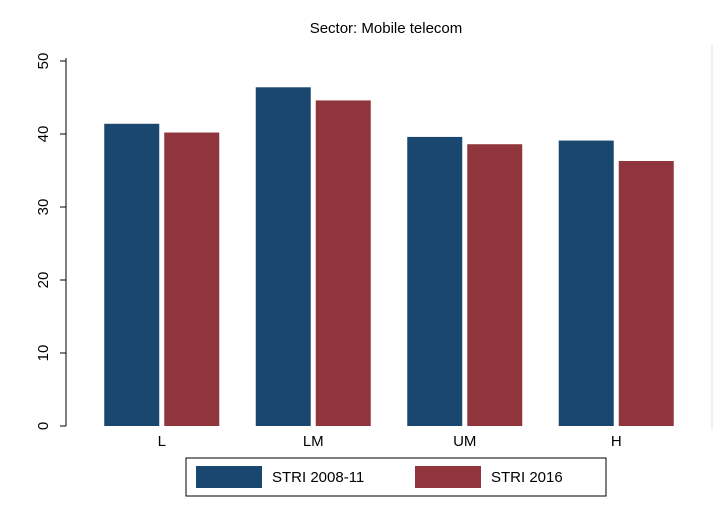  What do you see at coordinates (43, 61) in the screenshot?
I see `y-tick-label: 50` at bounding box center [43, 61].